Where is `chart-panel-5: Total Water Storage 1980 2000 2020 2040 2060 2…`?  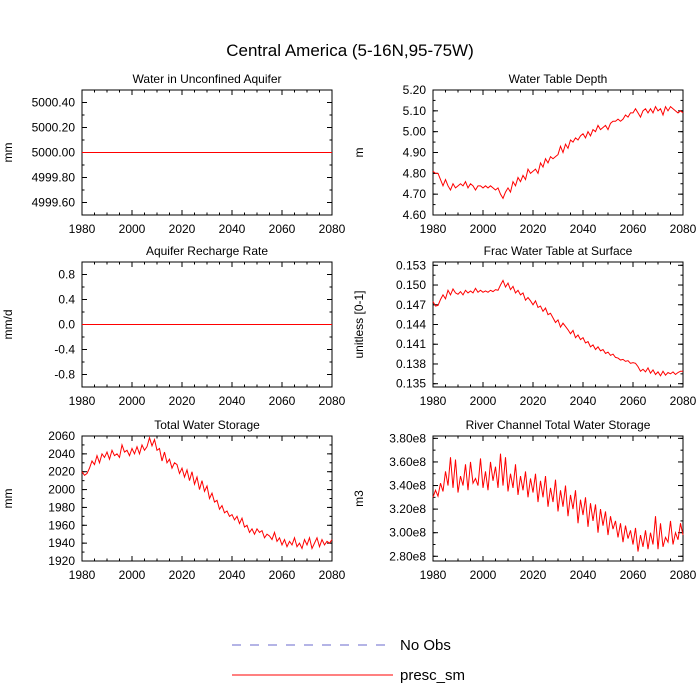
chart-panel-5: Total Water Storage 1980 2000 2020 2040 2060 2… is located at coordinates (173, 500).